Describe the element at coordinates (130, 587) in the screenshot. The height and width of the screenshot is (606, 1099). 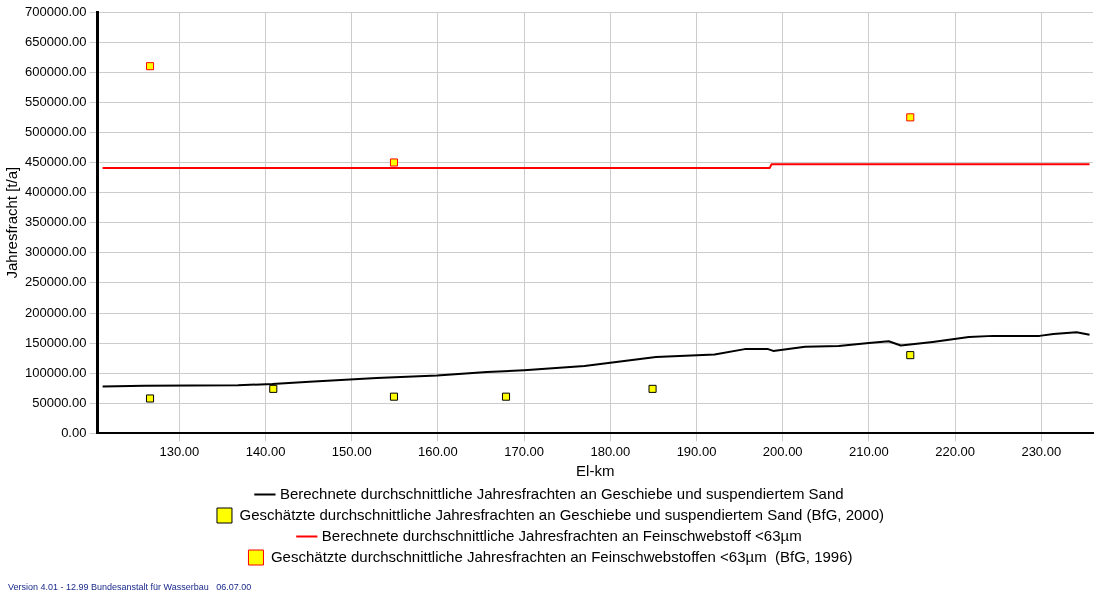
I see `text: Version 4.01 - 12.99 Bundesanstalt für Wasserbau 06.07.00` at that location.